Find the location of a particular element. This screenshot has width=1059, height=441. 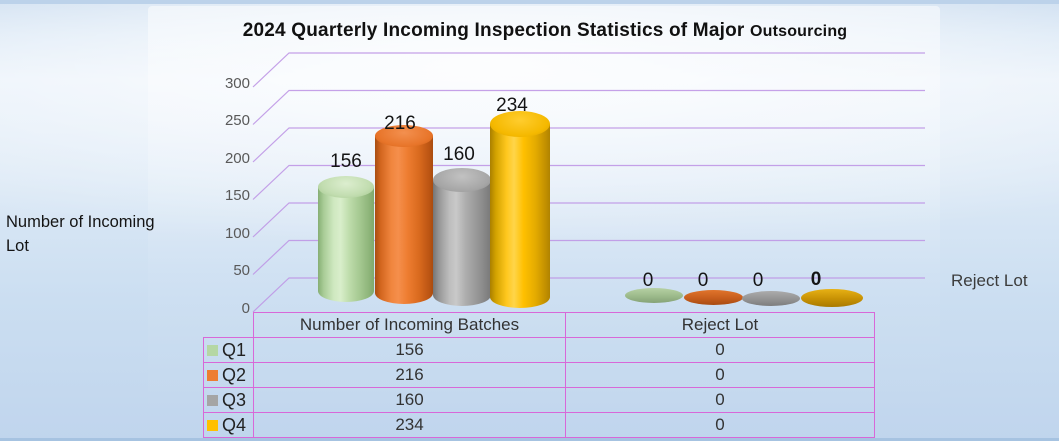

category-label-reject-lot: Reject Lot is located at coordinates (989, 280).